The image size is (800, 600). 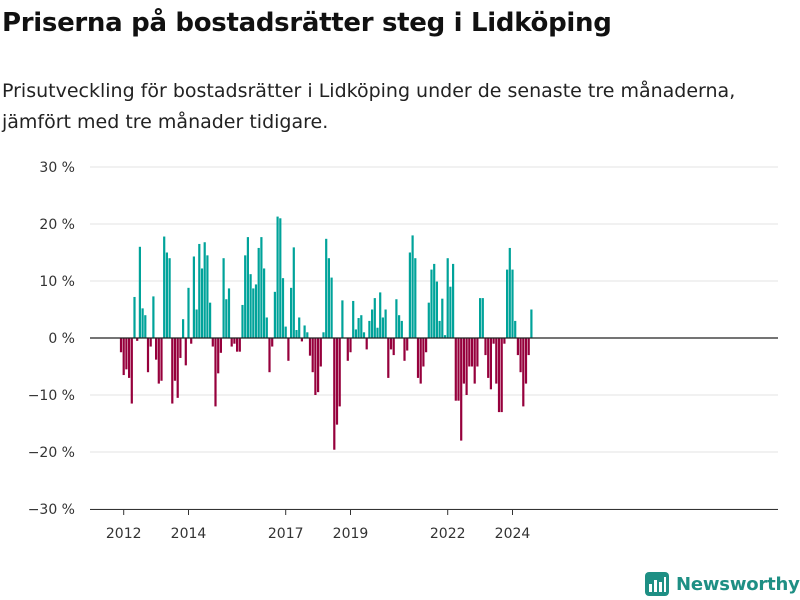 What do you see at coordinates (51, 510) in the screenshot?
I see `y-tick-label: −30 %` at bounding box center [51, 510].